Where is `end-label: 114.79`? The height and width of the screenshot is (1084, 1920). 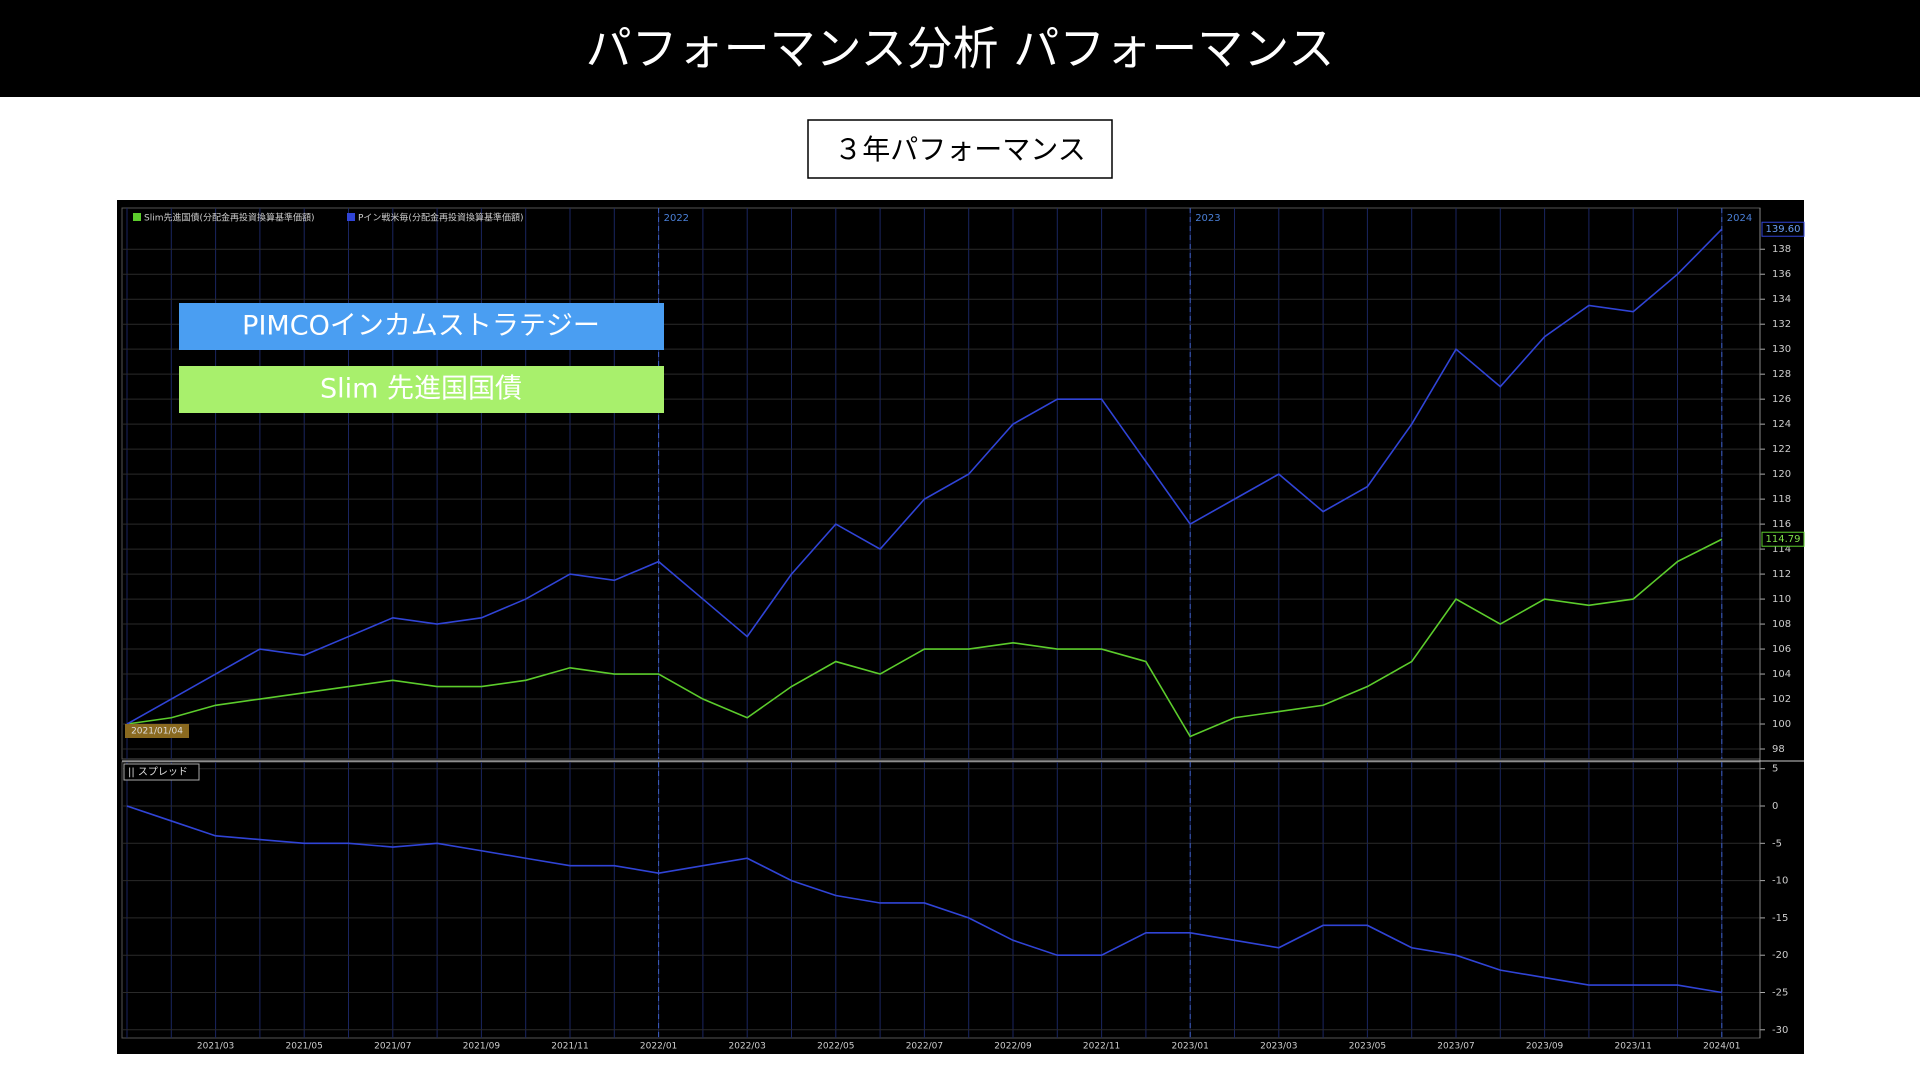 end-label: 114.79 is located at coordinates (1783, 539).